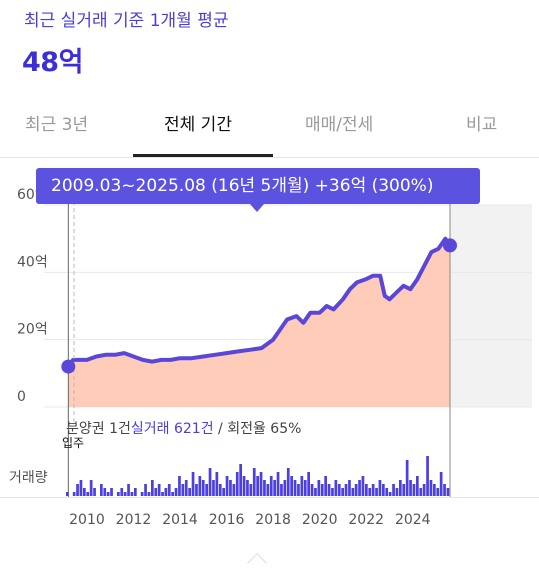  What do you see at coordinates (269, 497) in the screenshot?
I see `bottom-divider` at bounding box center [269, 497].